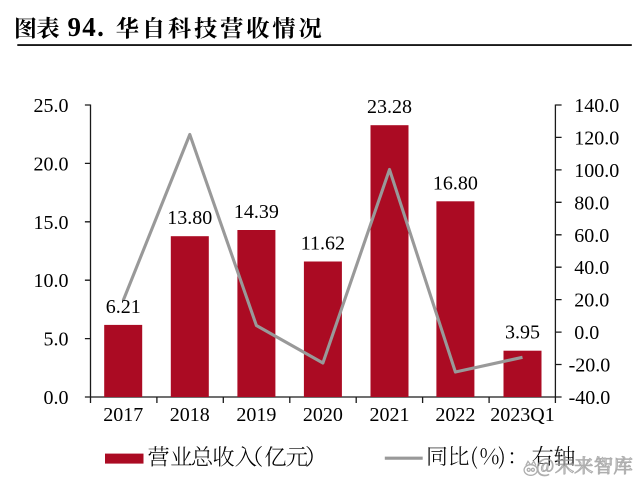 The height and width of the screenshot is (495, 640). Describe the element at coordinates (390, 415) in the screenshot. I see `svg-text: 2021` at that location.